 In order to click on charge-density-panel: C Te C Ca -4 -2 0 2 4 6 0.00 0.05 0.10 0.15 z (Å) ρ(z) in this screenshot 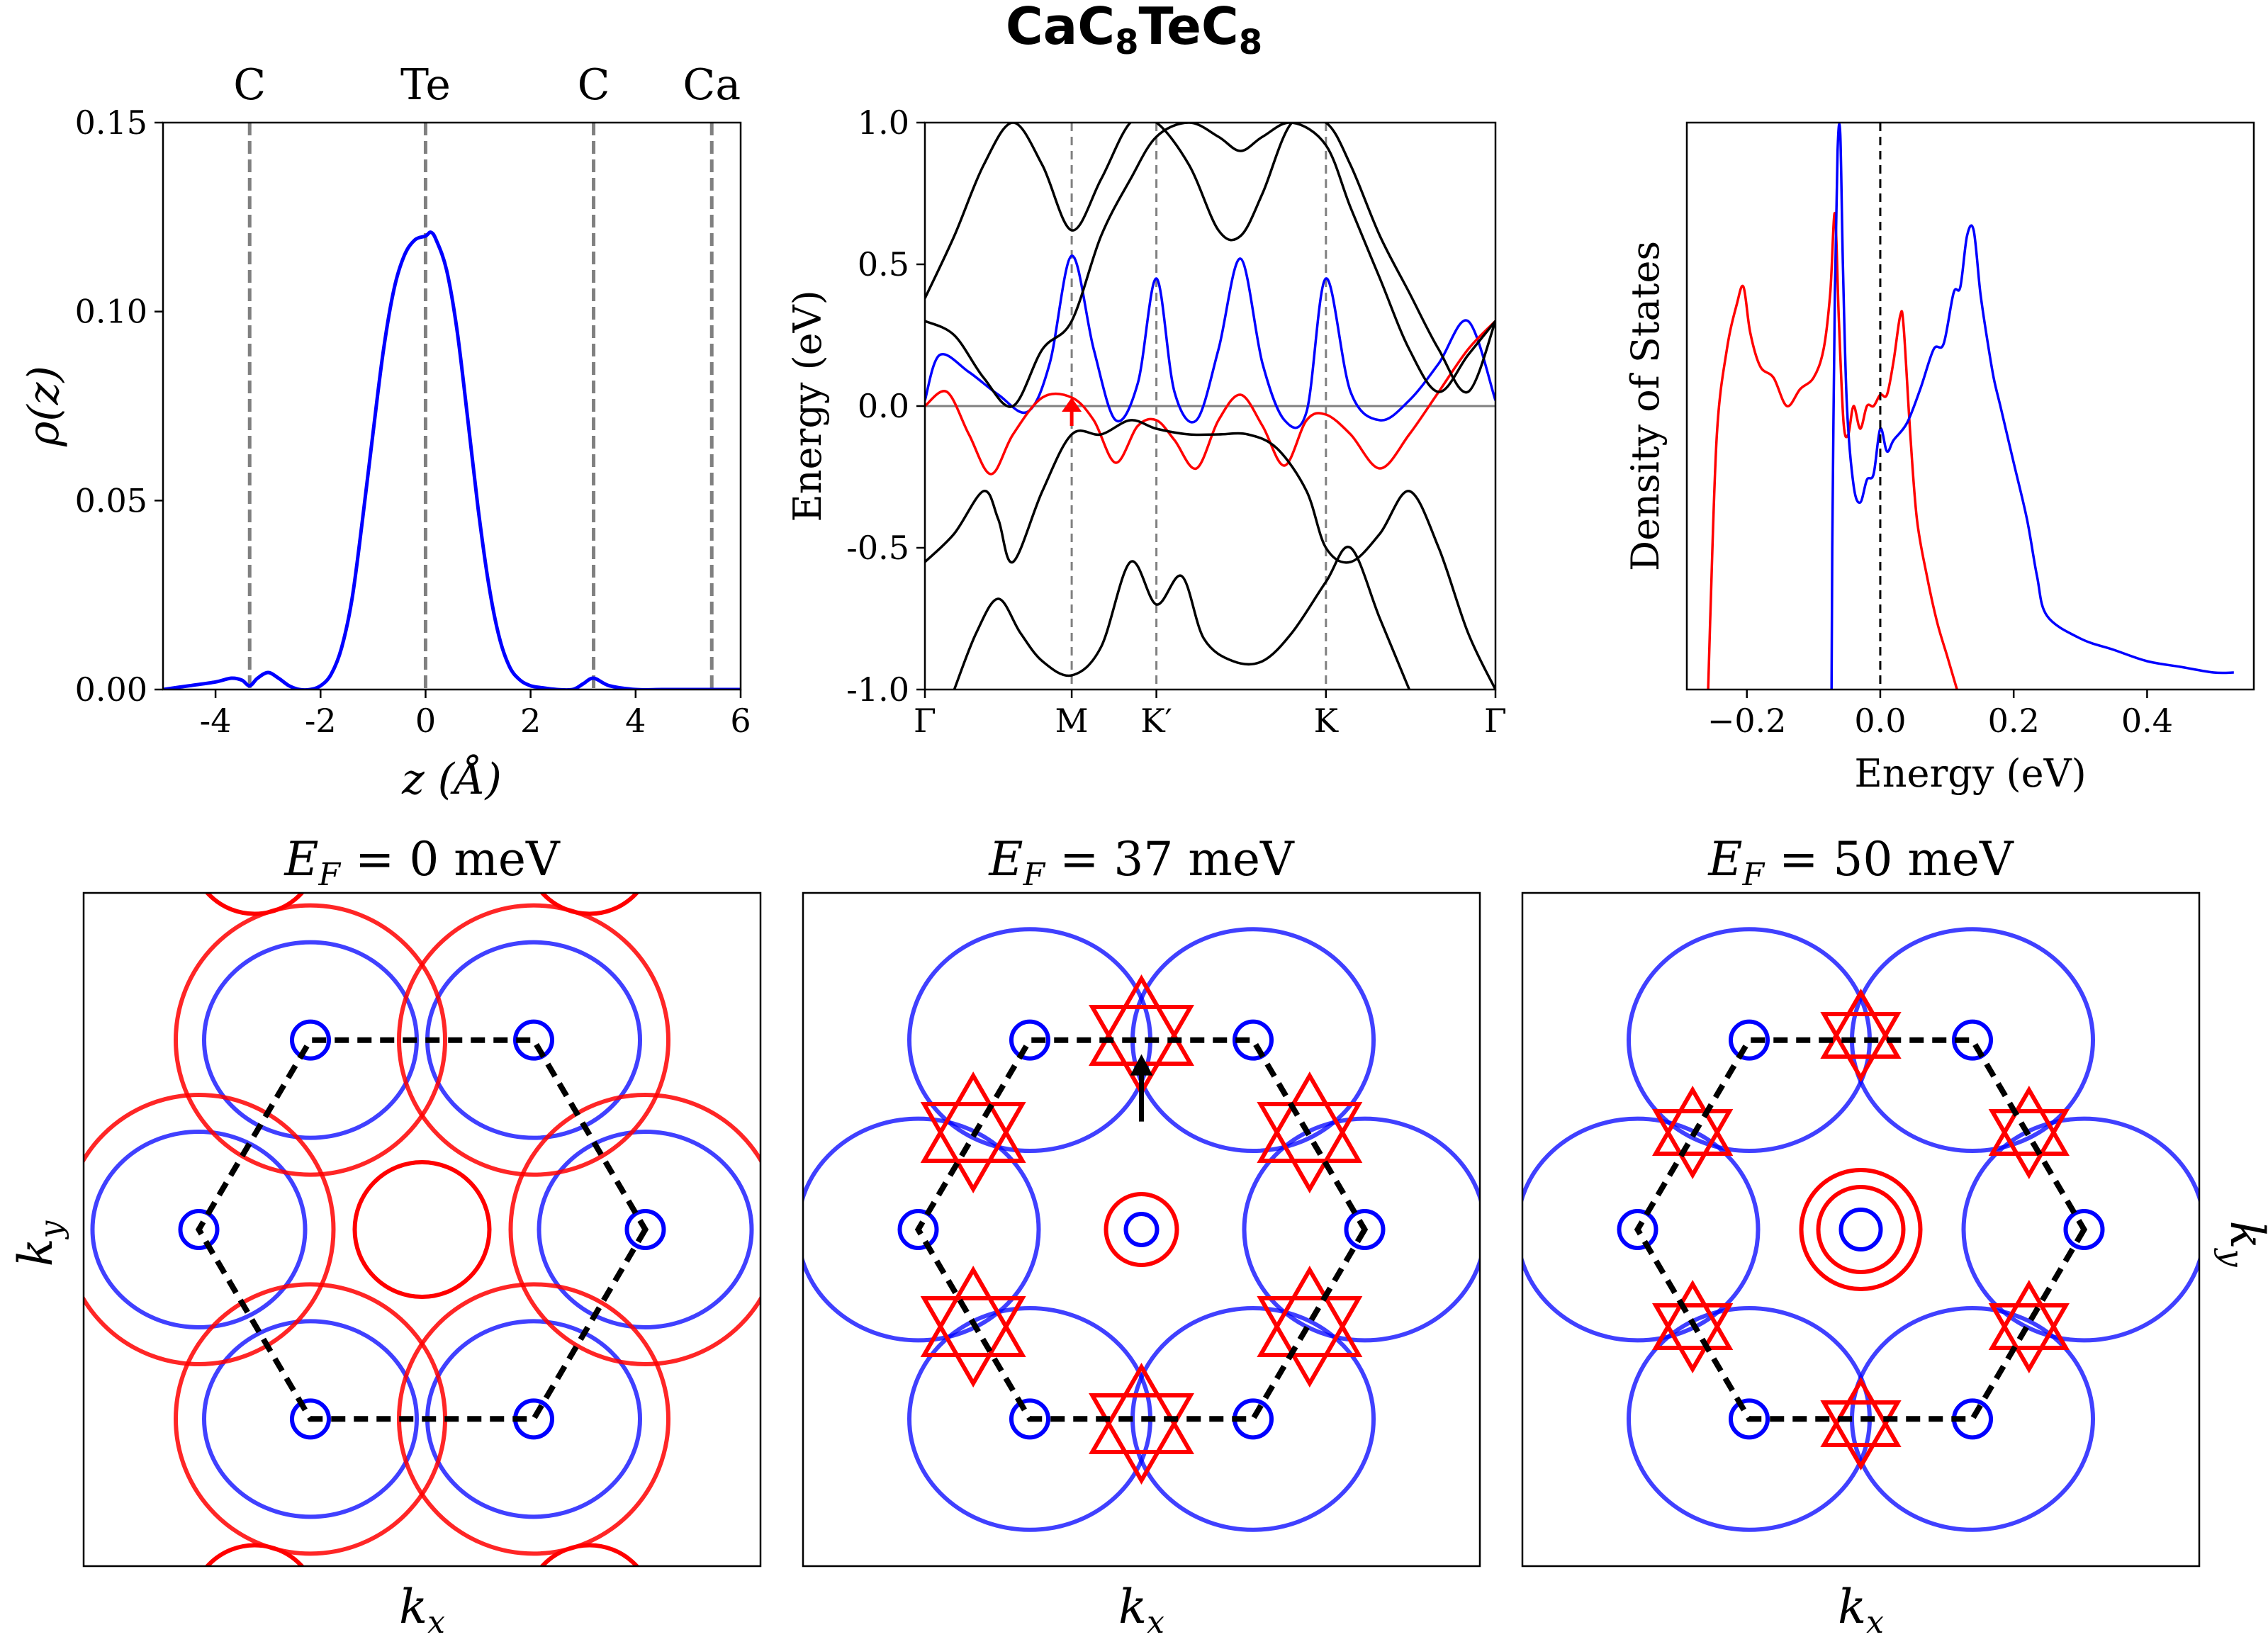, I will do `click(385, 432)`.